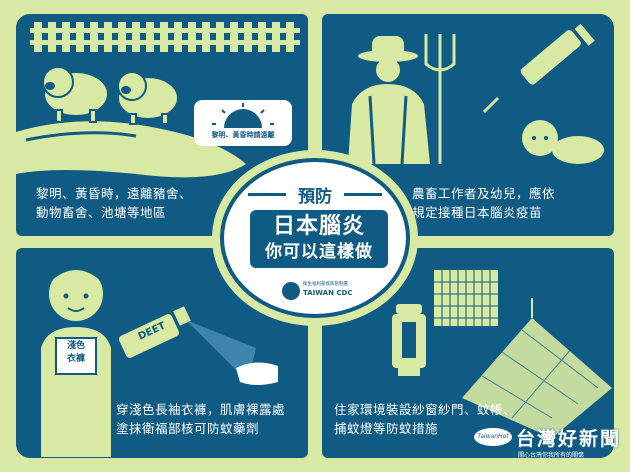 The height and width of the screenshot is (472, 630). What do you see at coordinates (75, 346) in the screenshot?
I see `shirt-label-line-1: 淺色` at bounding box center [75, 346].